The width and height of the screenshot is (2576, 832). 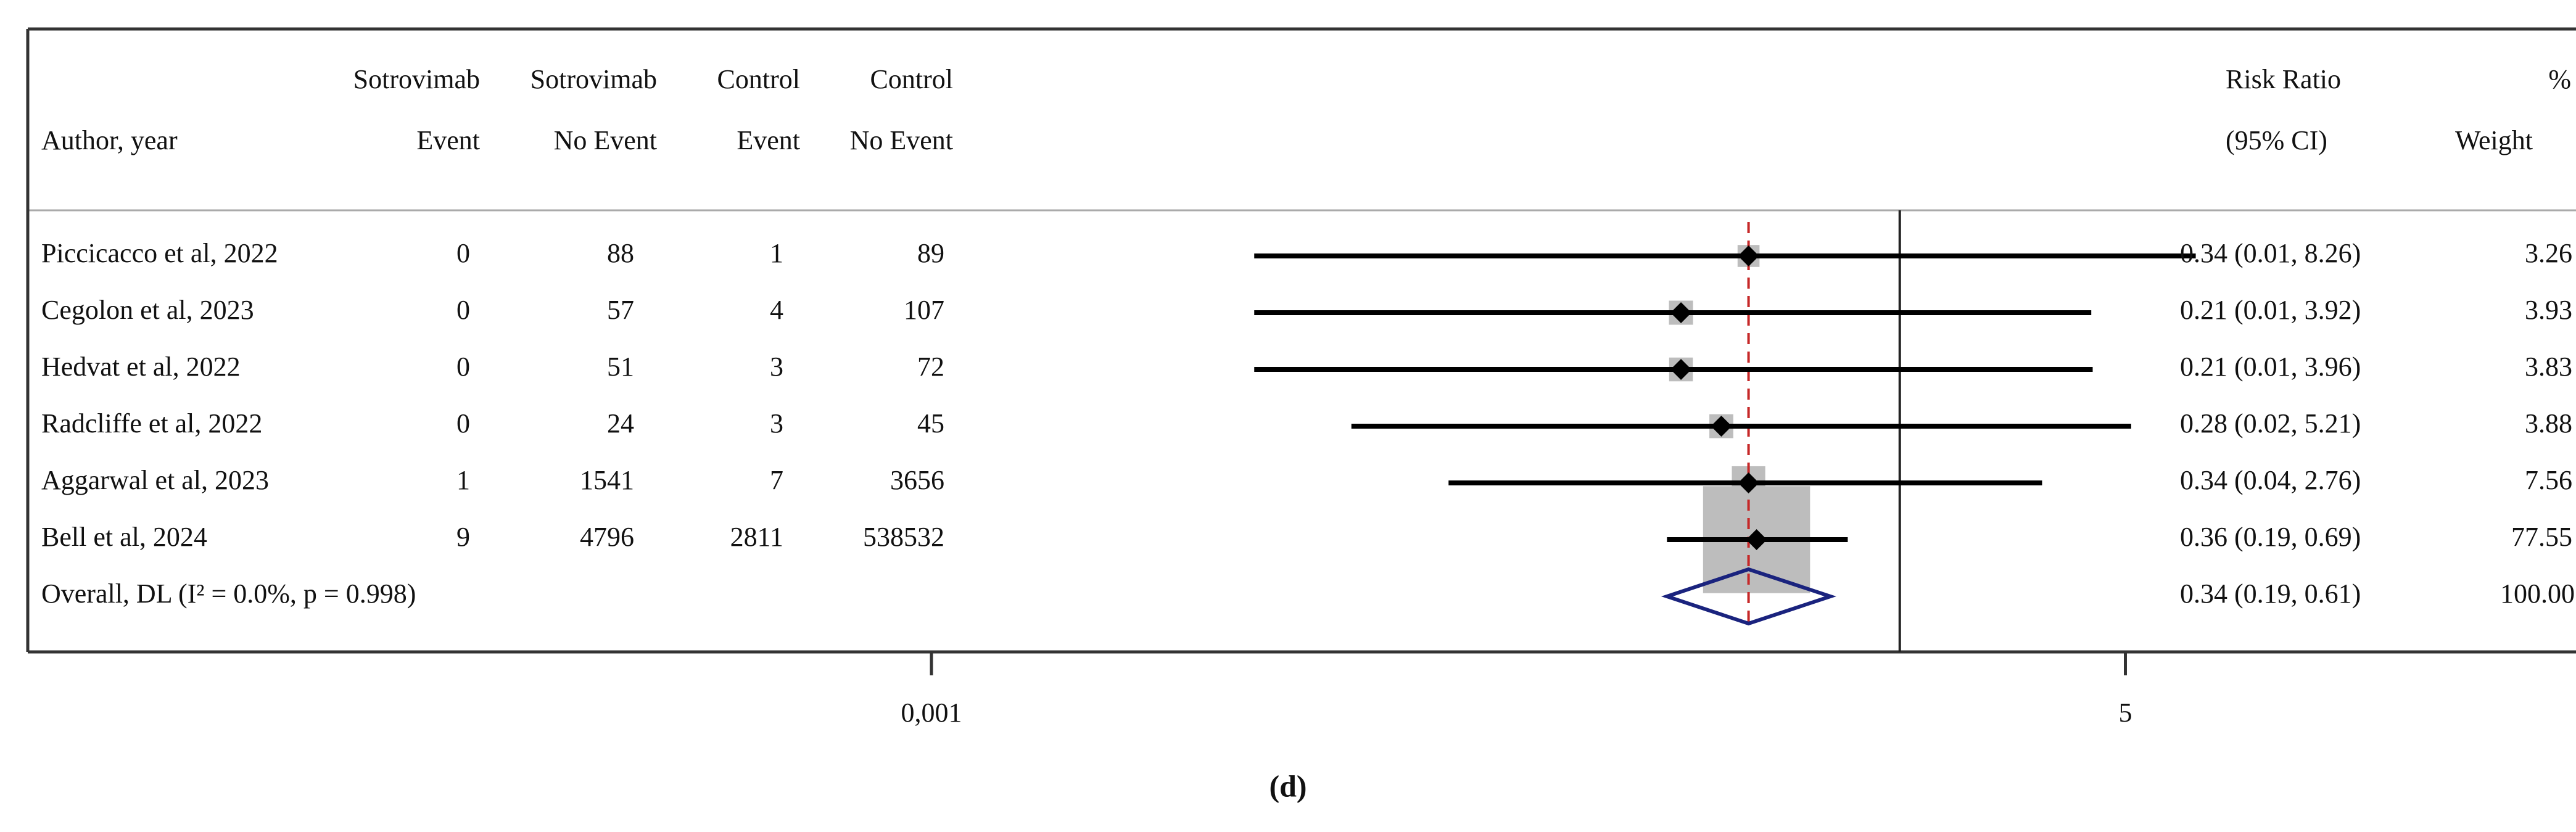 What do you see at coordinates (620, 424) in the screenshot?
I see `count: 24` at bounding box center [620, 424].